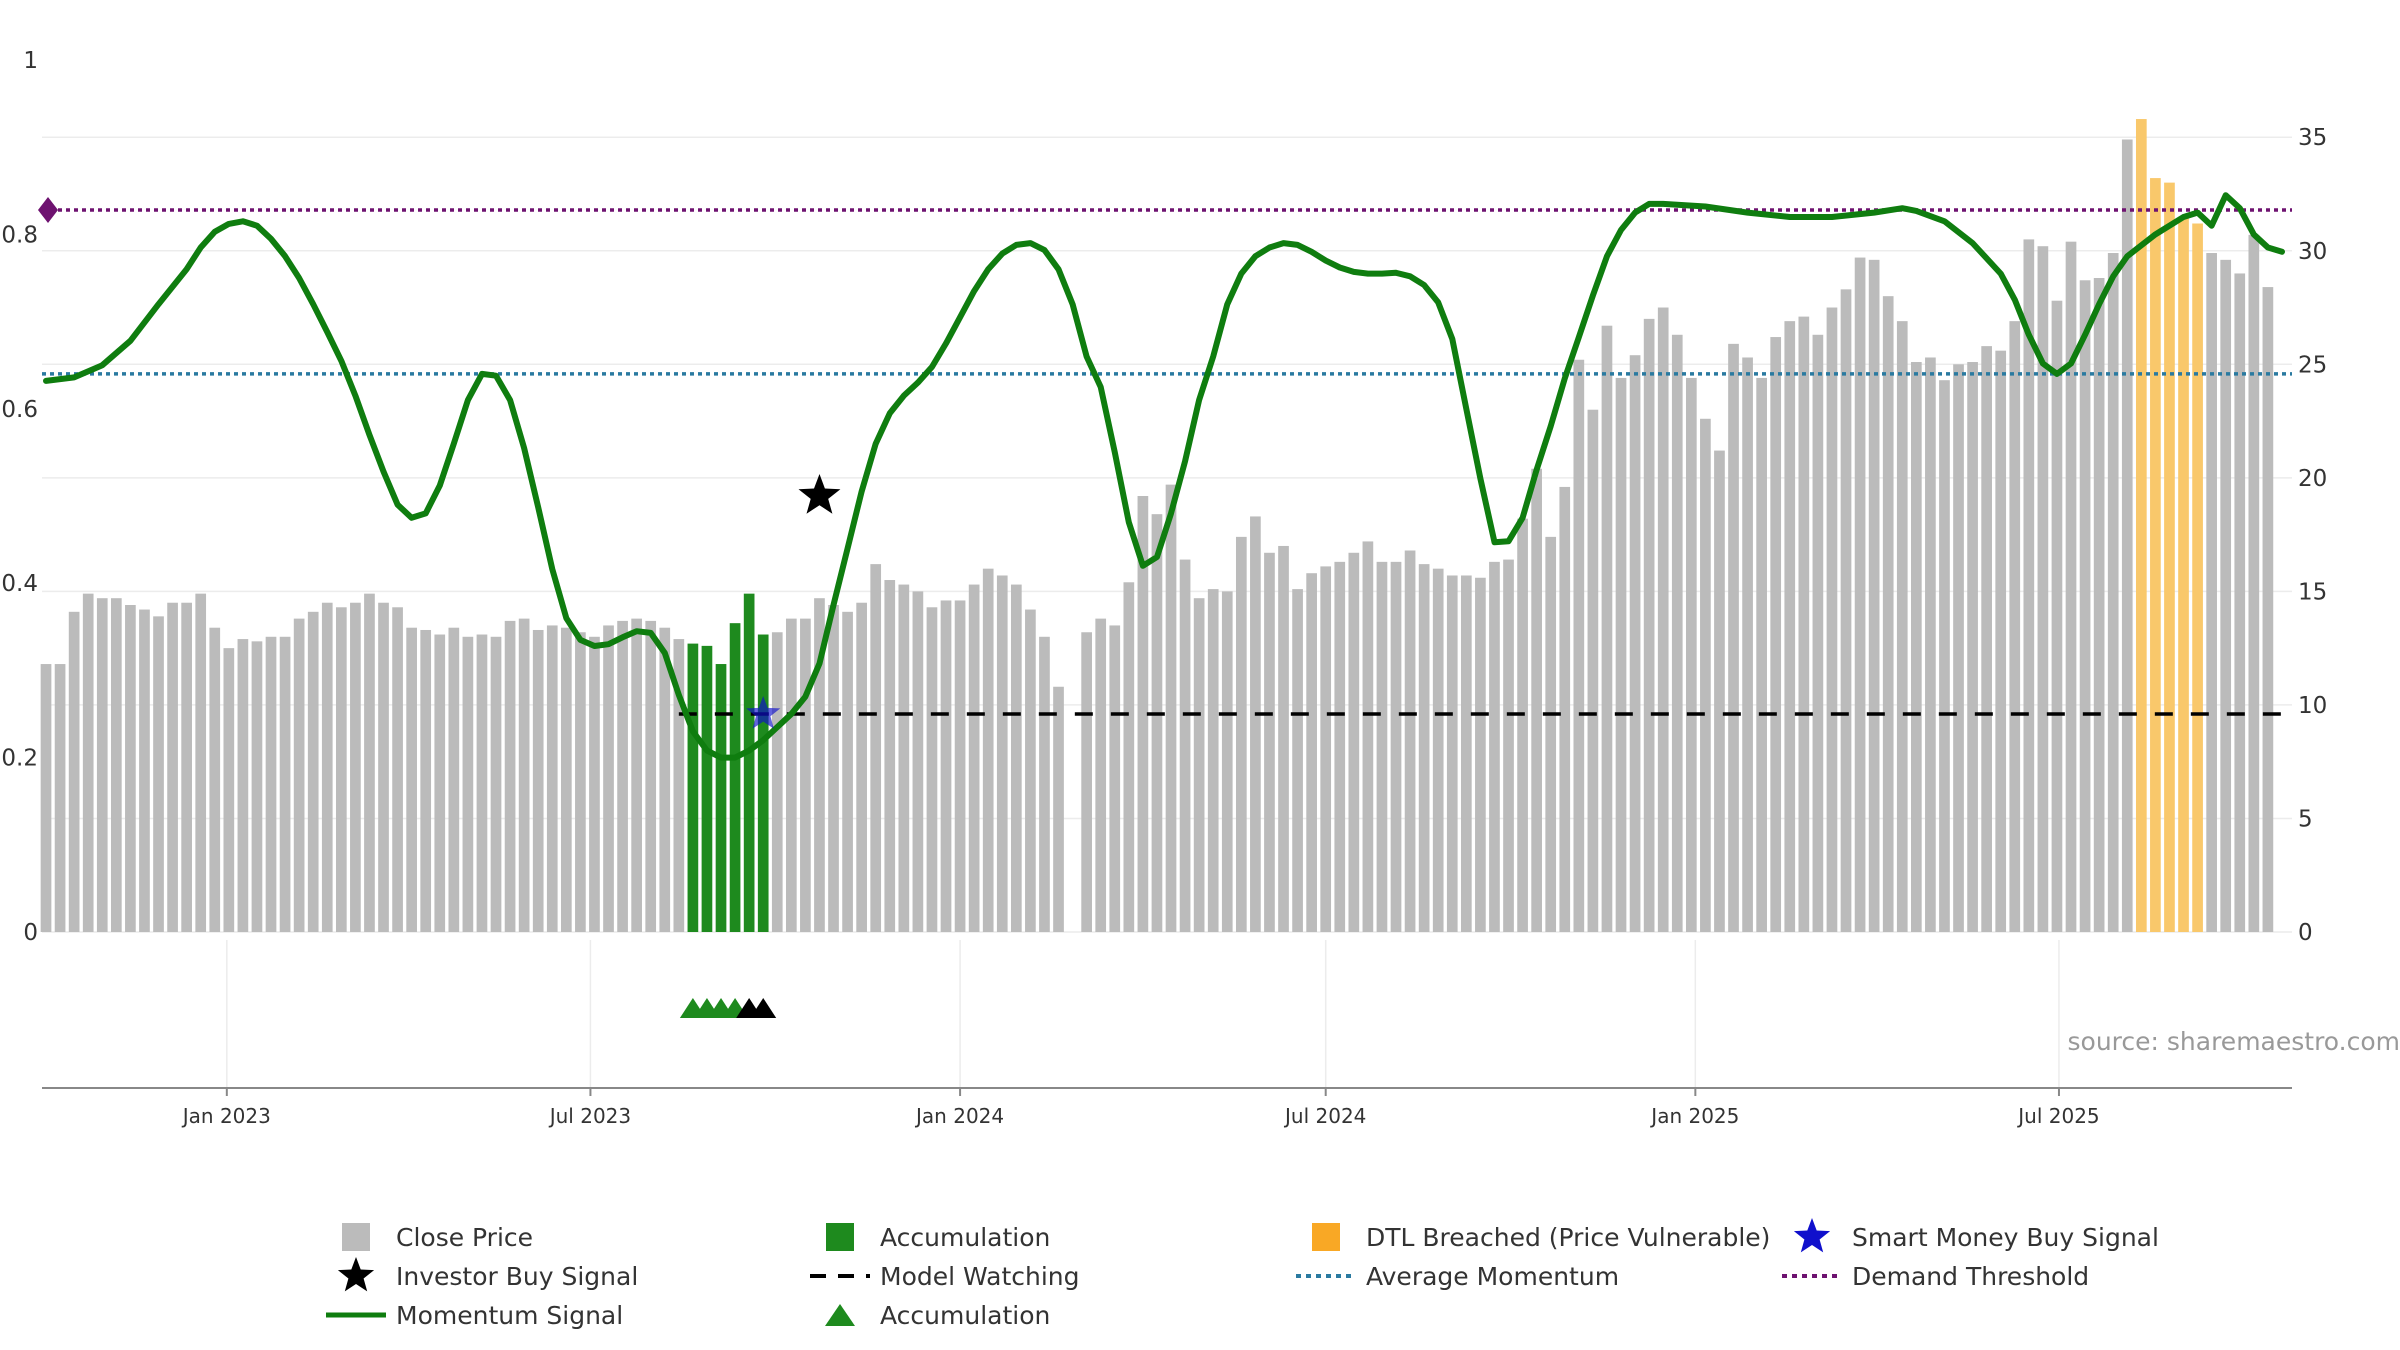 The height and width of the screenshot is (1350, 2400). What do you see at coordinates (509, 1315) in the screenshot?
I see `legend-label: Momentum Signal` at bounding box center [509, 1315].